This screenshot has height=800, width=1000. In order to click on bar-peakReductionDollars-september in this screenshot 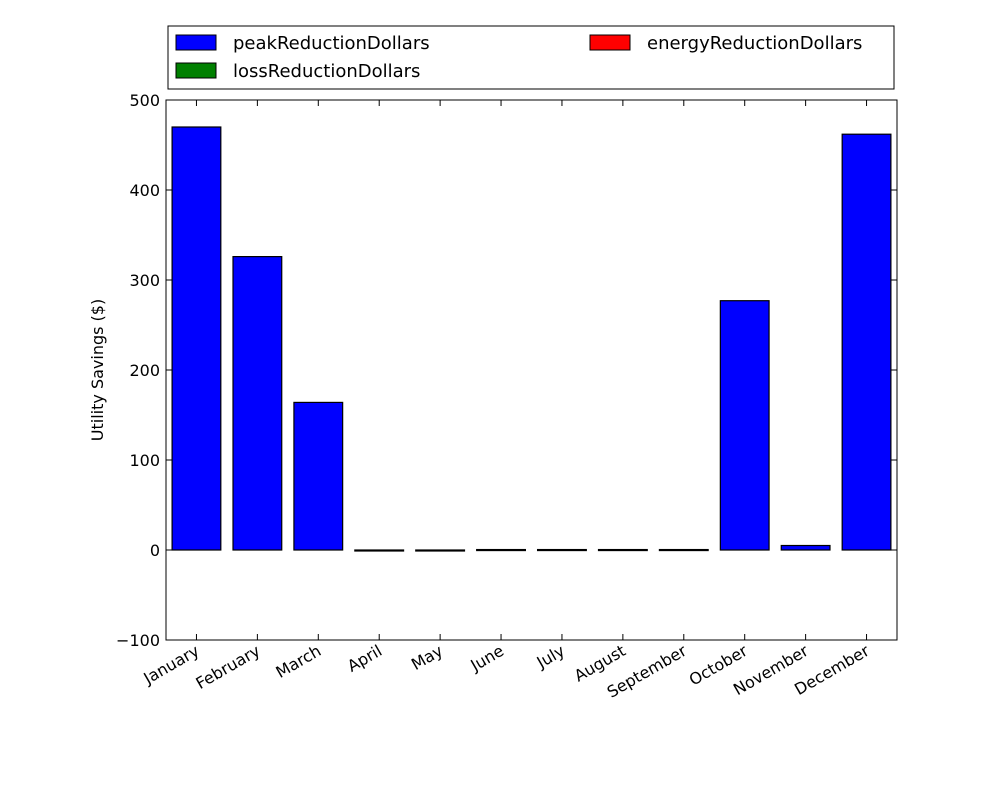, I will do `click(683, 550)`.